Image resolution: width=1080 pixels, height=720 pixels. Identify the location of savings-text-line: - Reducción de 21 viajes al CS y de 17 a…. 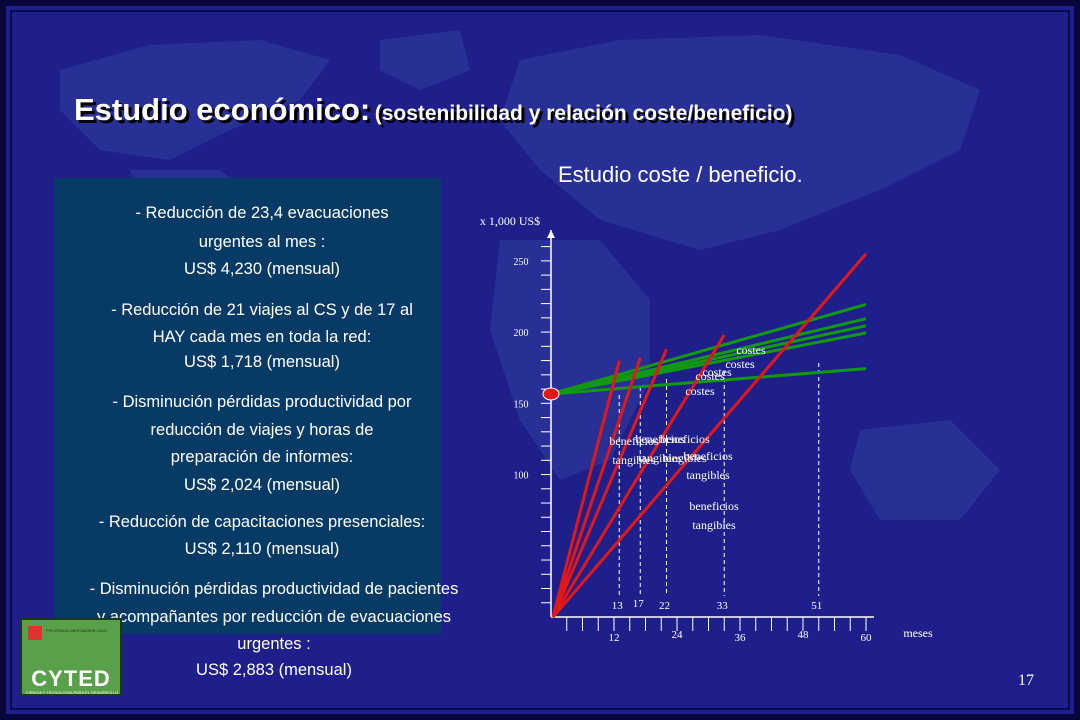
(262, 310).